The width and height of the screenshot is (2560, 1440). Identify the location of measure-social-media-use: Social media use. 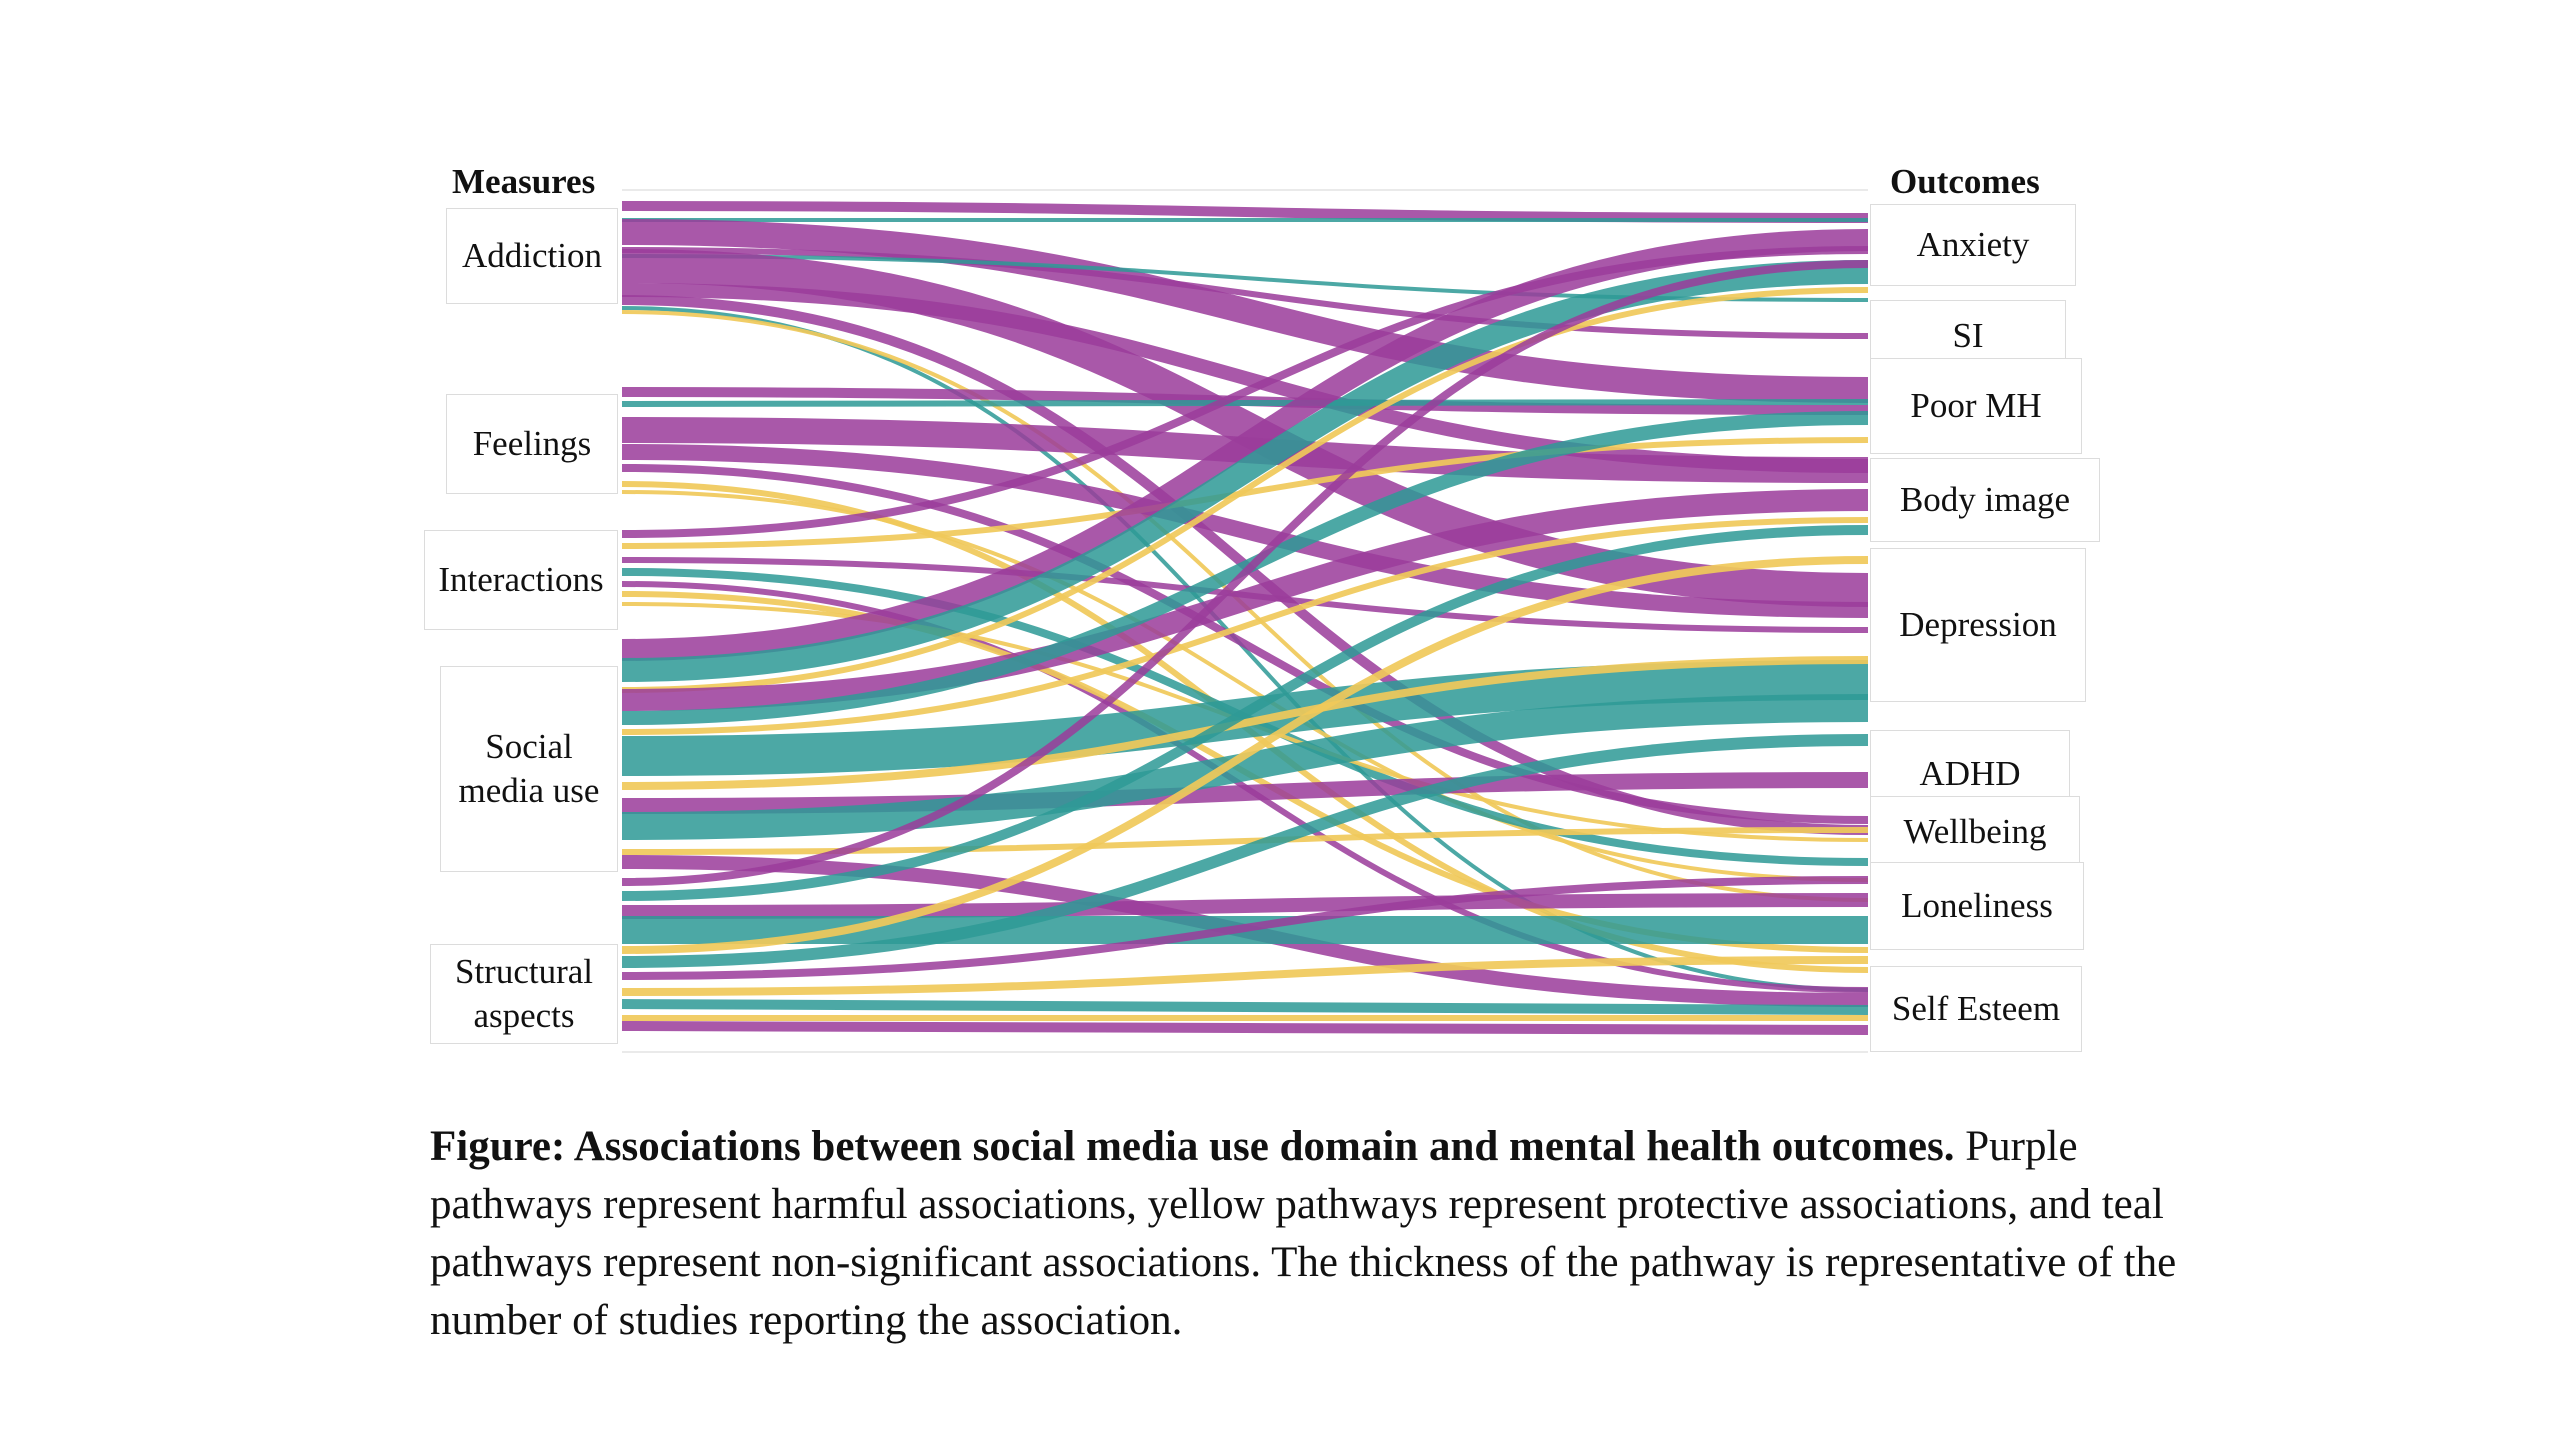
(529, 769).